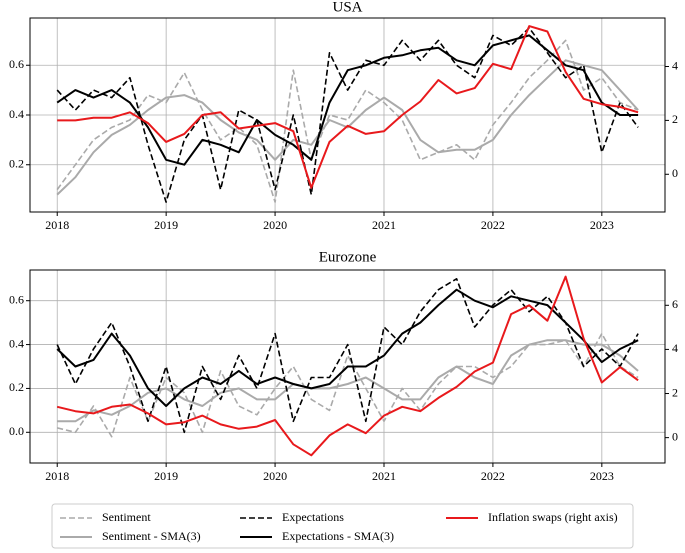 This screenshot has height=553, width=685. Describe the element at coordinates (553, 517) in the screenshot. I see `legend-label: Inflation swaps (right axis)` at that location.